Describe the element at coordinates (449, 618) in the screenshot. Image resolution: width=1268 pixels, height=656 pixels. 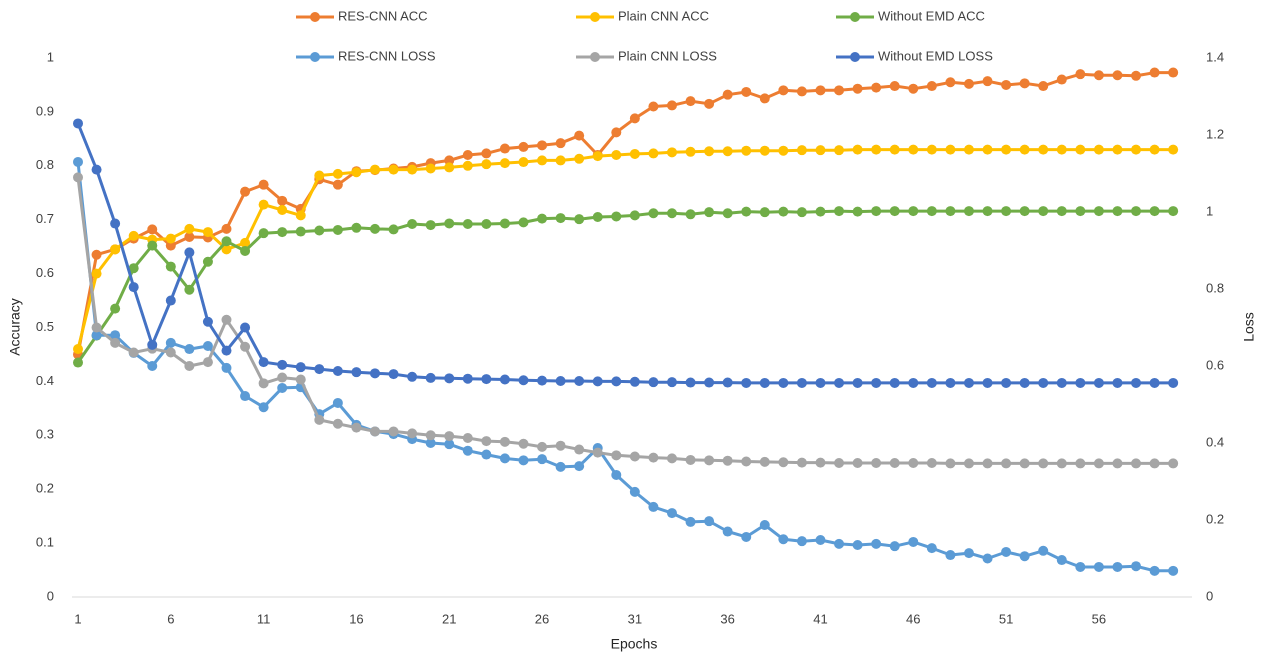
I see `x-tick-label: 21` at that location.